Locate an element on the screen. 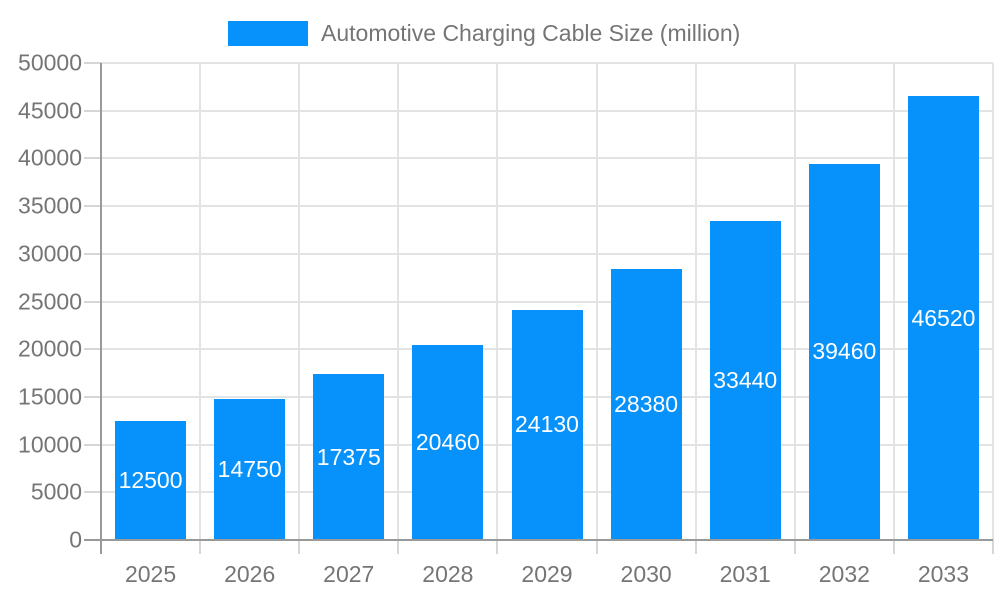 The width and height of the screenshot is (1000, 600). bar: 33440 is located at coordinates (745, 380).